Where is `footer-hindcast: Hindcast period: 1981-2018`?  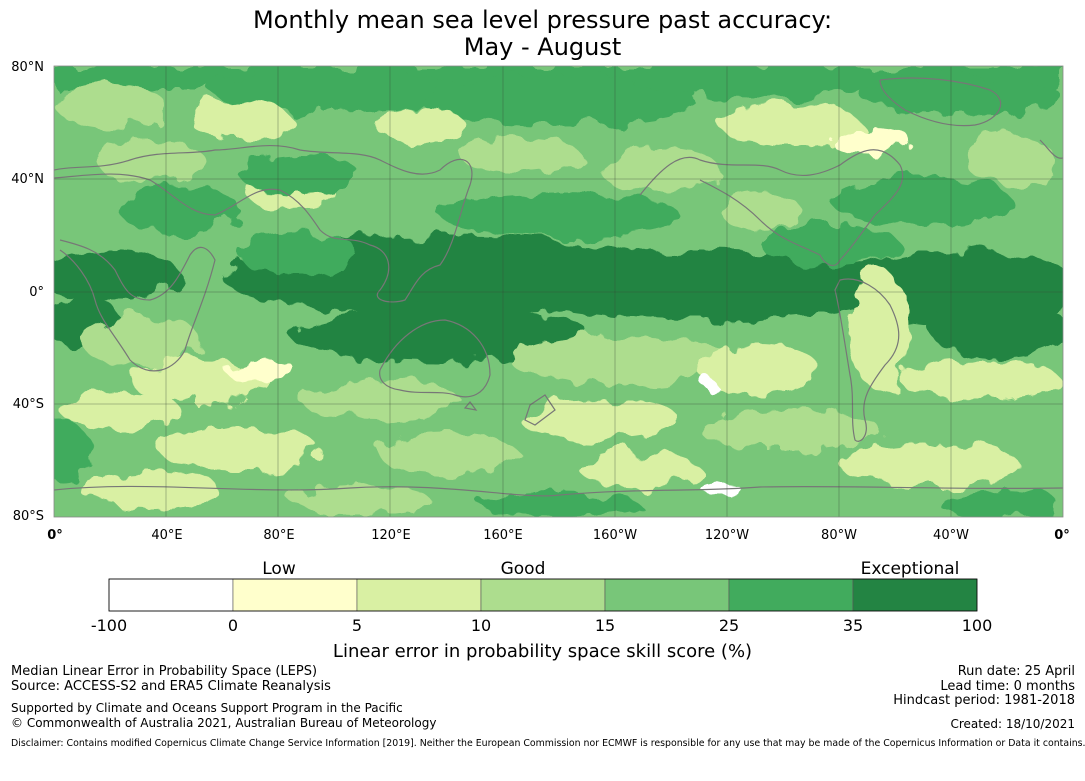 footer-hindcast: Hindcast period: 1981-2018 is located at coordinates (984, 700).